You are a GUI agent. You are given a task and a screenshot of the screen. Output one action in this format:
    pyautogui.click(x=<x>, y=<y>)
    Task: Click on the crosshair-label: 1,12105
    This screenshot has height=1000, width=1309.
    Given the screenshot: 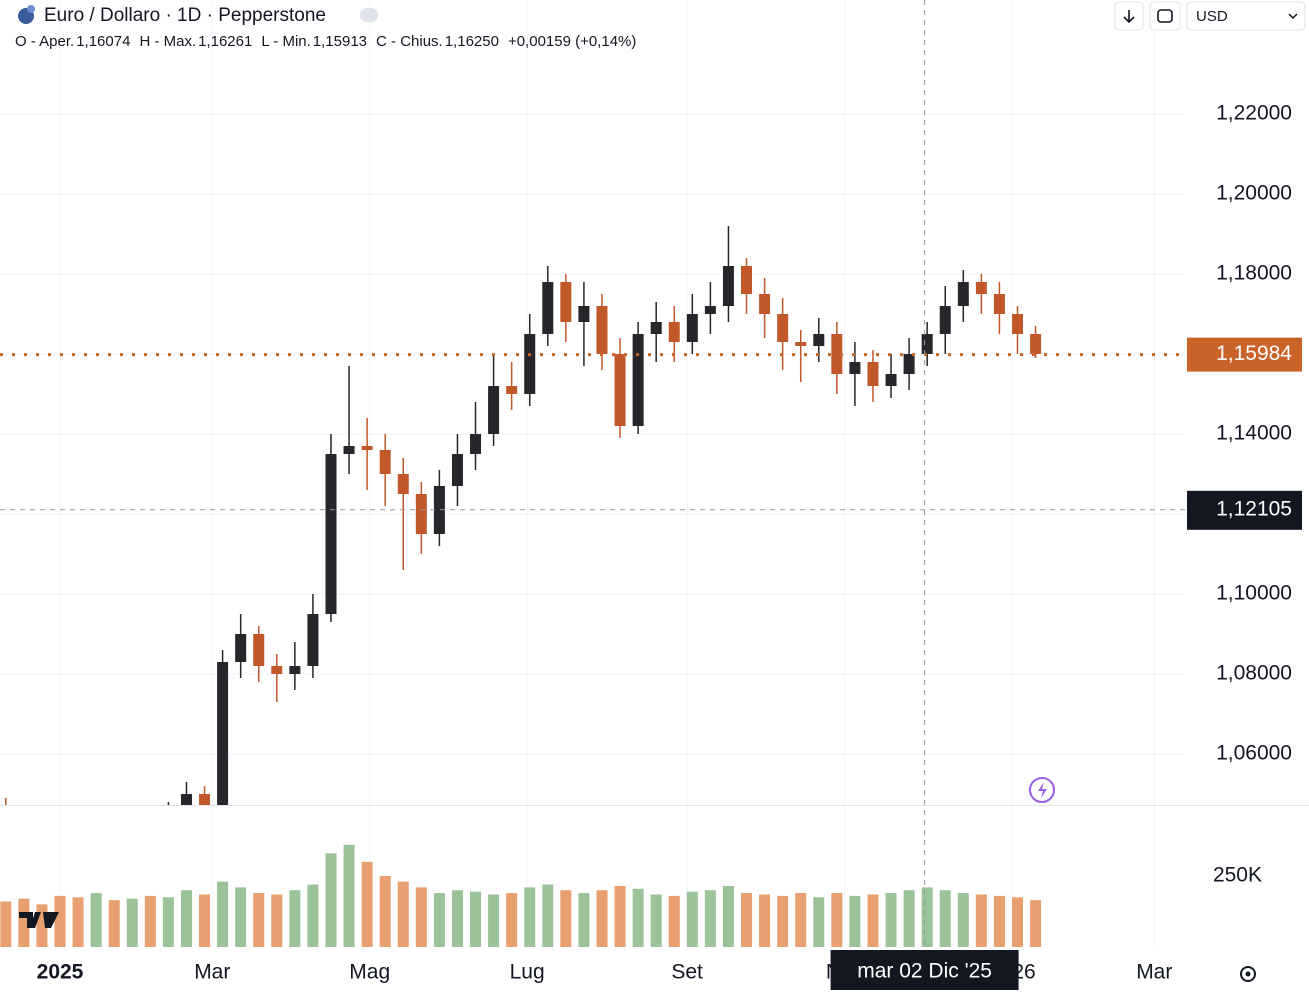 What is the action you would take?
    pyautogui.click(x=1254, y=508)
    